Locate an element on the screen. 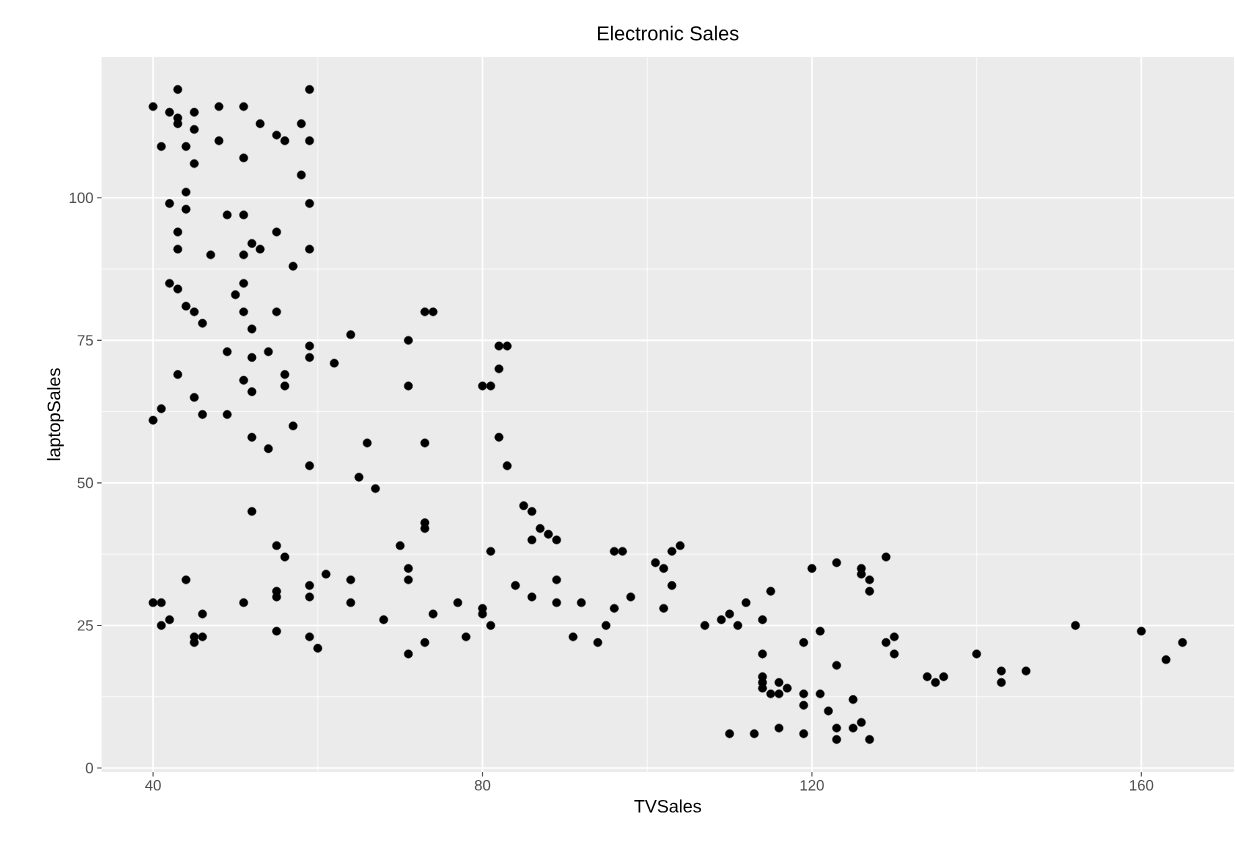  x-tick-label: 160 is located at coordinates (1142, 785).